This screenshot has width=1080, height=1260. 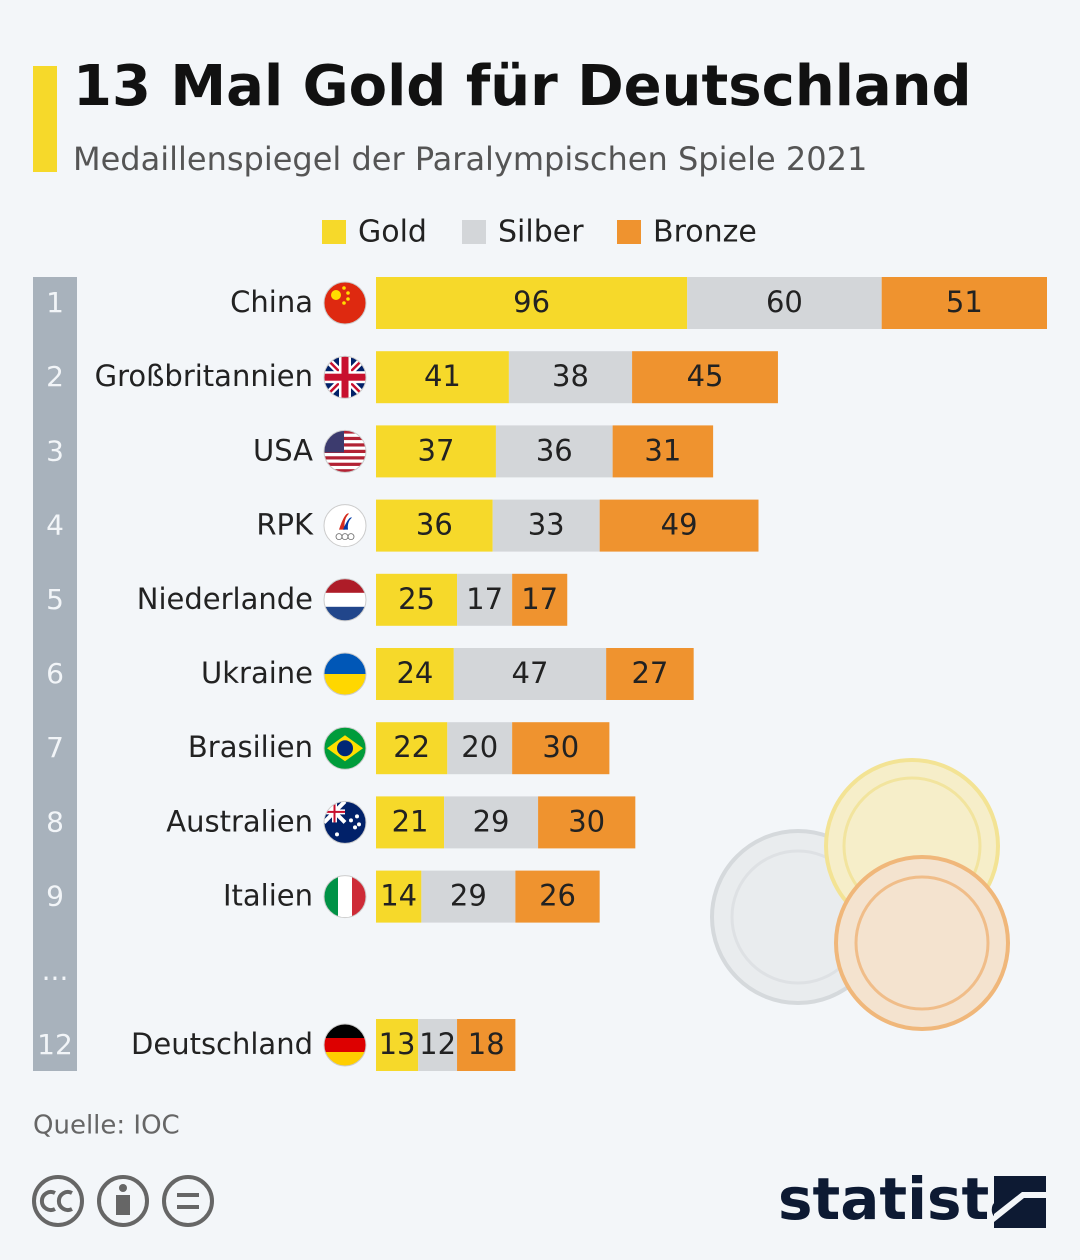 I want to click on value-label: 26, so click(x=557, y=896).